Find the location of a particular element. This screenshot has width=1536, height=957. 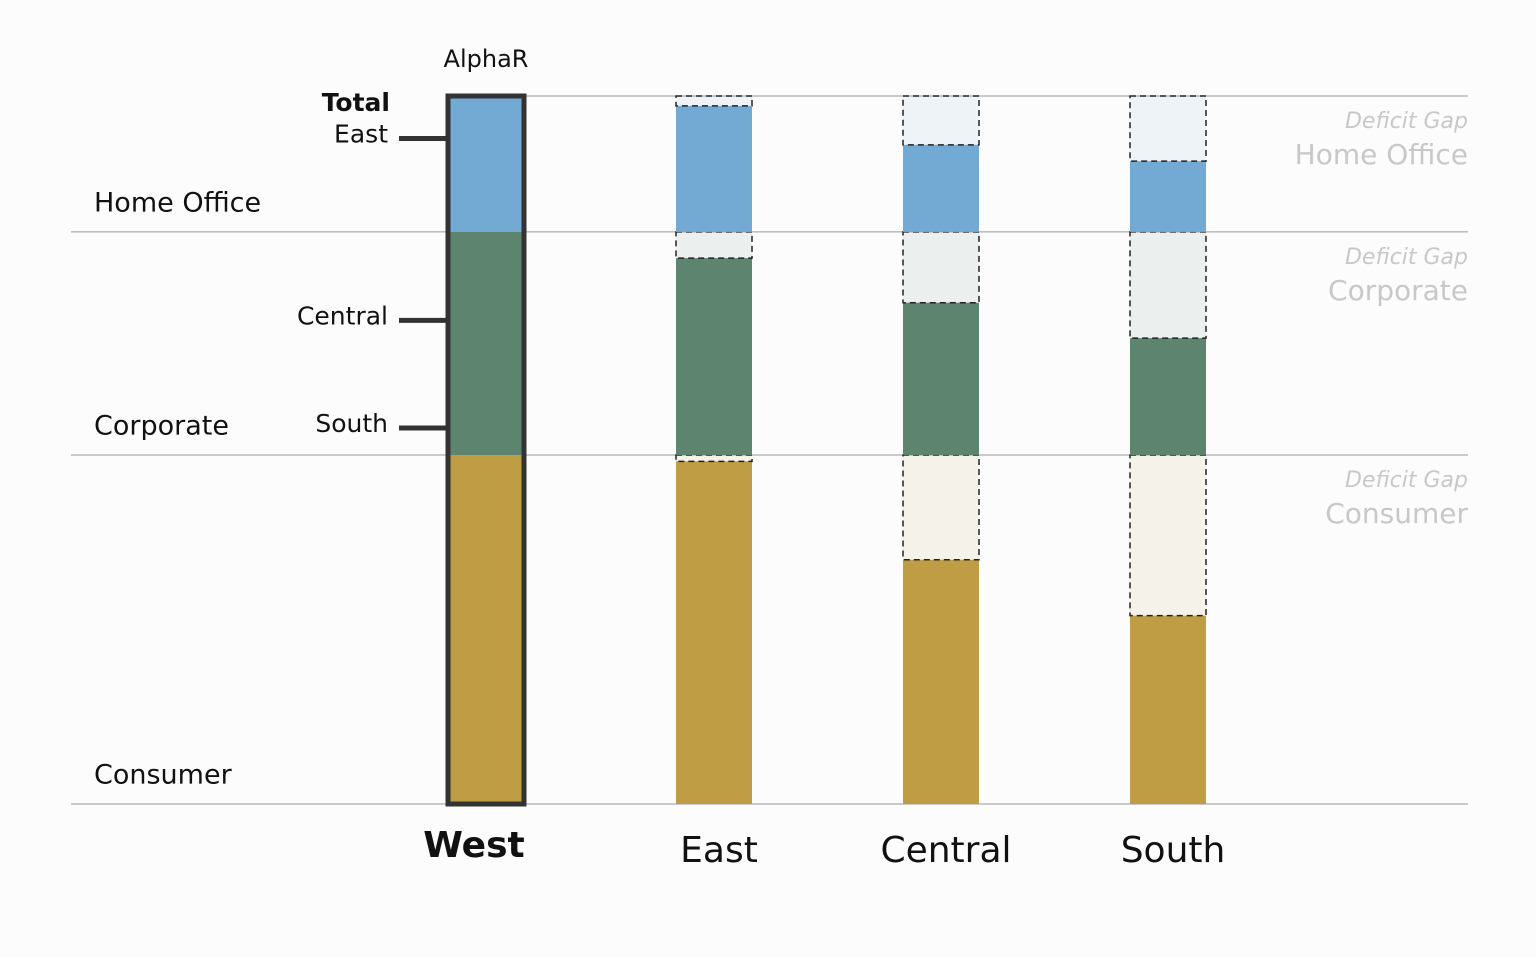

reference-outline is located at coordinates (486, 450).